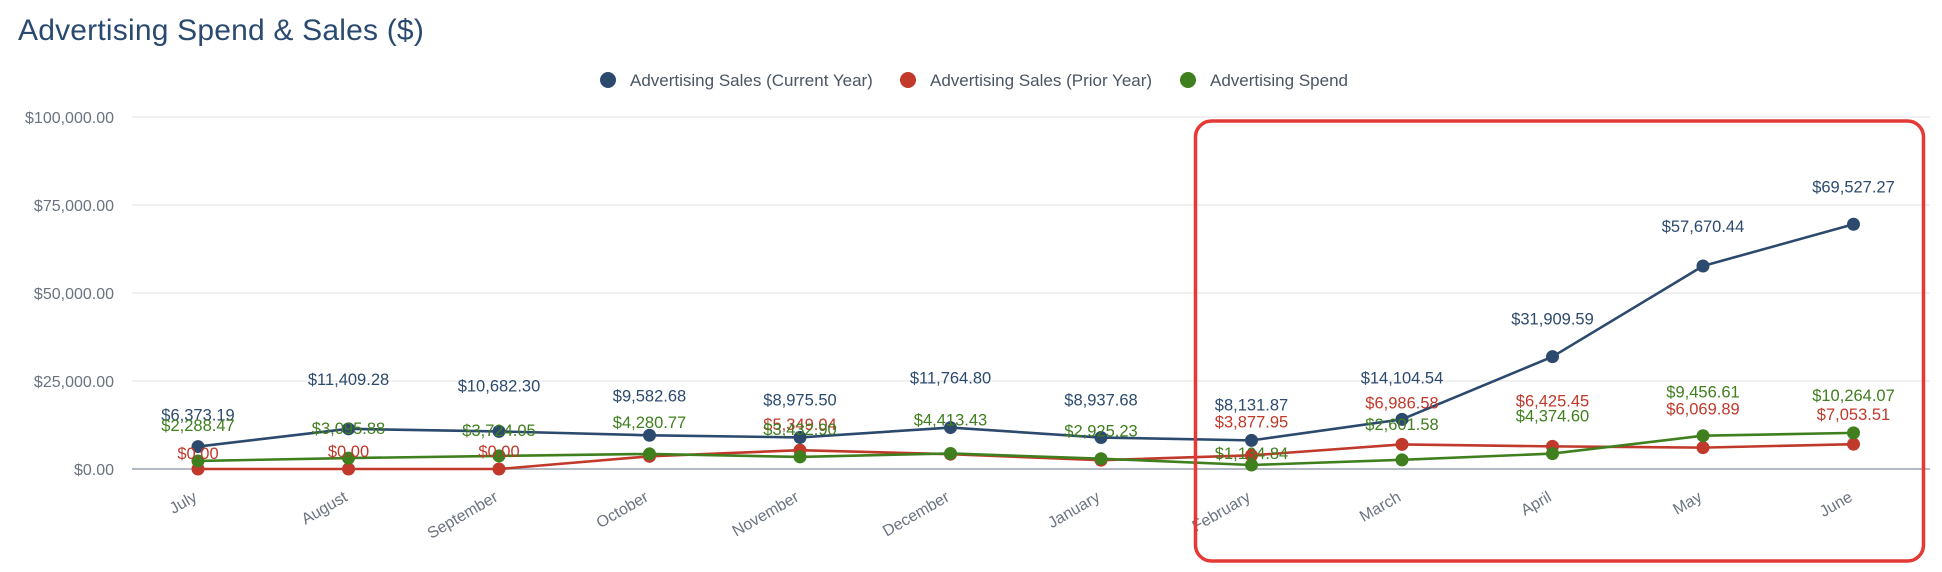 This screenshot has height=572, width=1942. What do you see at coordinates (1552, 401) in the screenshot?
I see `data-label: $6,425.45` at bounding box center [1552, 401].